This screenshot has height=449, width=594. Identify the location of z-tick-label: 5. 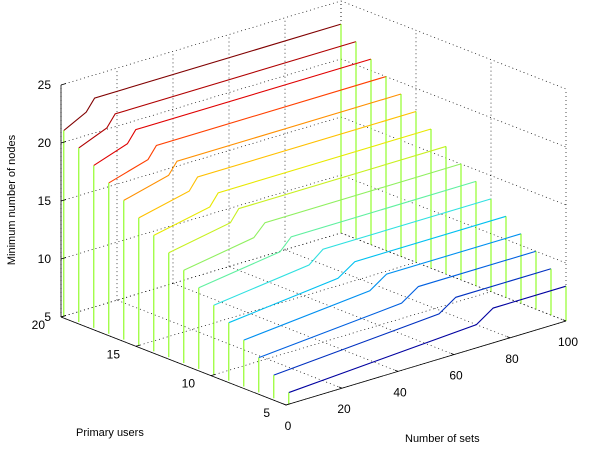
(47, 317).